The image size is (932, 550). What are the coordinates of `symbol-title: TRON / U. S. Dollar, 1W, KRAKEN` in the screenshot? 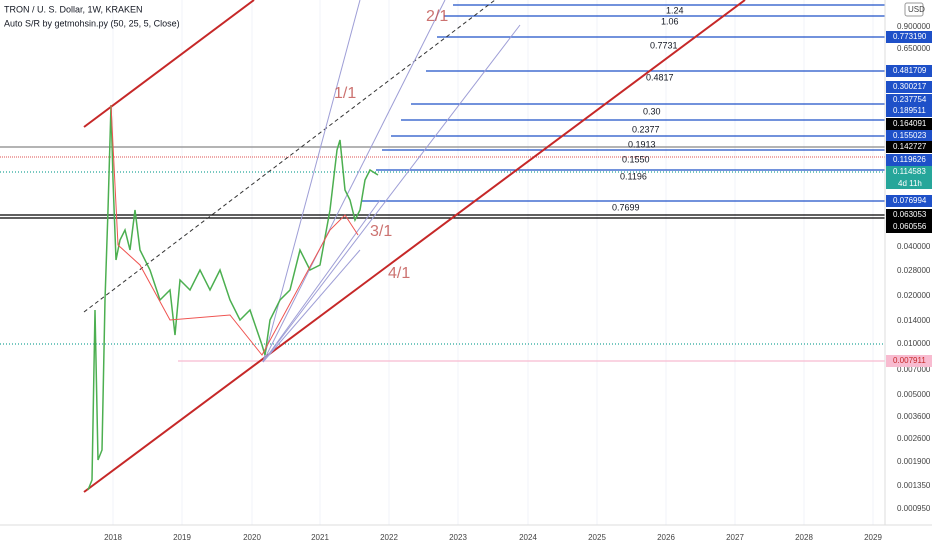 It's located at (73, 9).